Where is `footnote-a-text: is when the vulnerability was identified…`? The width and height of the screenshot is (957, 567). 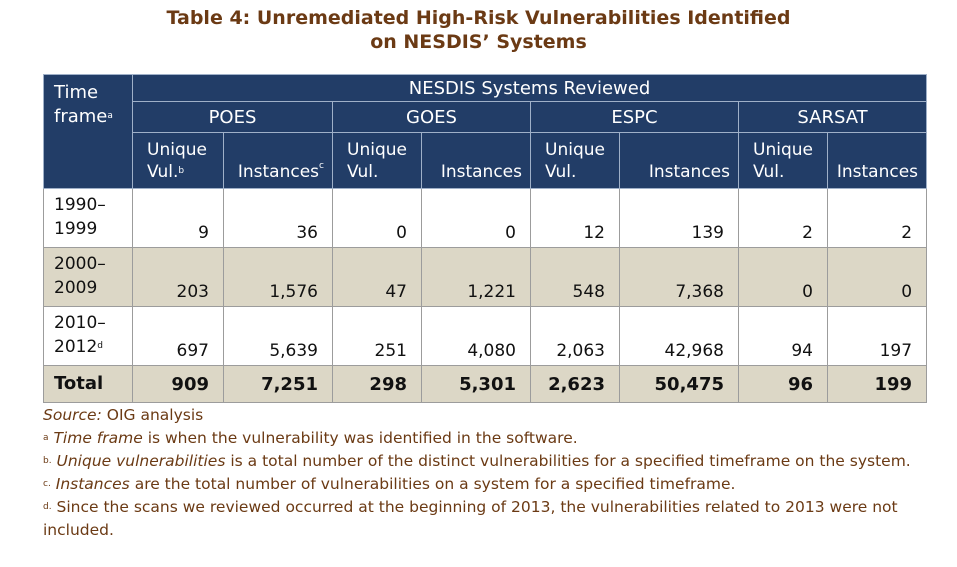 footnote-a-text: is when the vulnerability was identified… is located at coordinates (360, 438).